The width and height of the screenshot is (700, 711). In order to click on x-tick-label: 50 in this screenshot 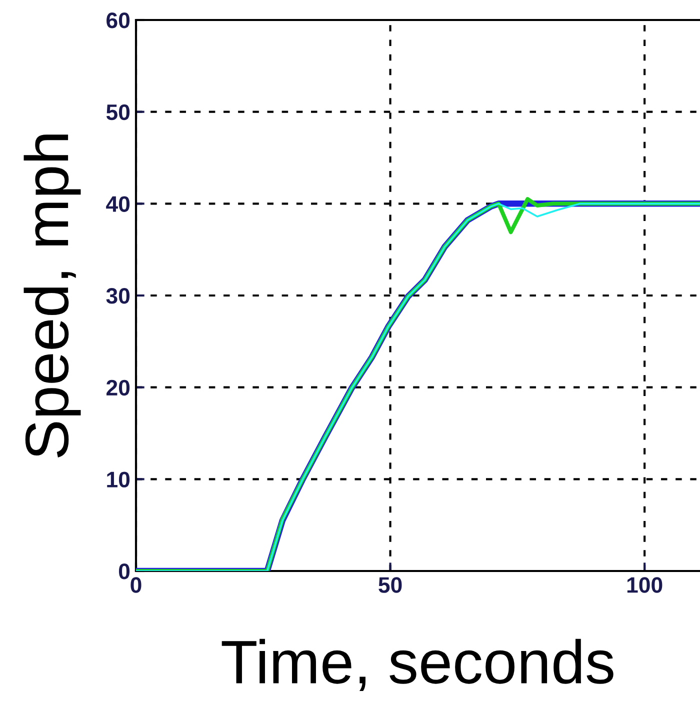, I will do `click(390, 585)`.